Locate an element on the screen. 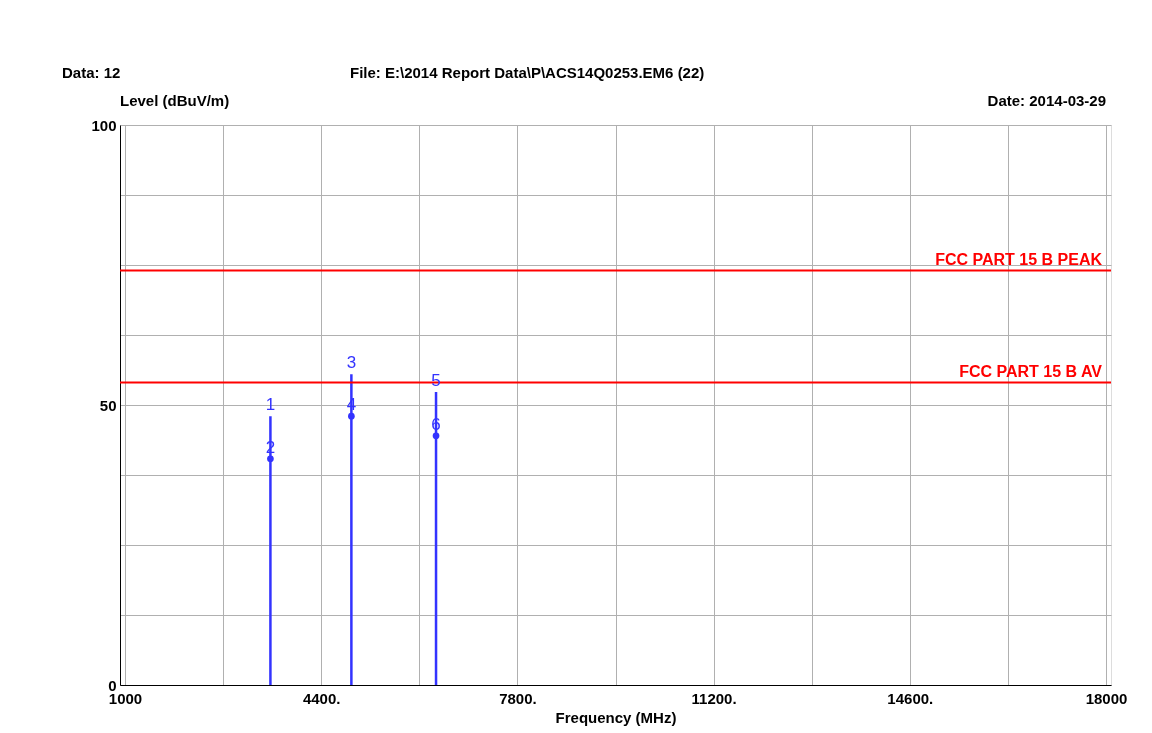  text: File: E:\2014 Report Data\P\ACS14Q0253.EM6 (22) is located at coordinates (527, 72).